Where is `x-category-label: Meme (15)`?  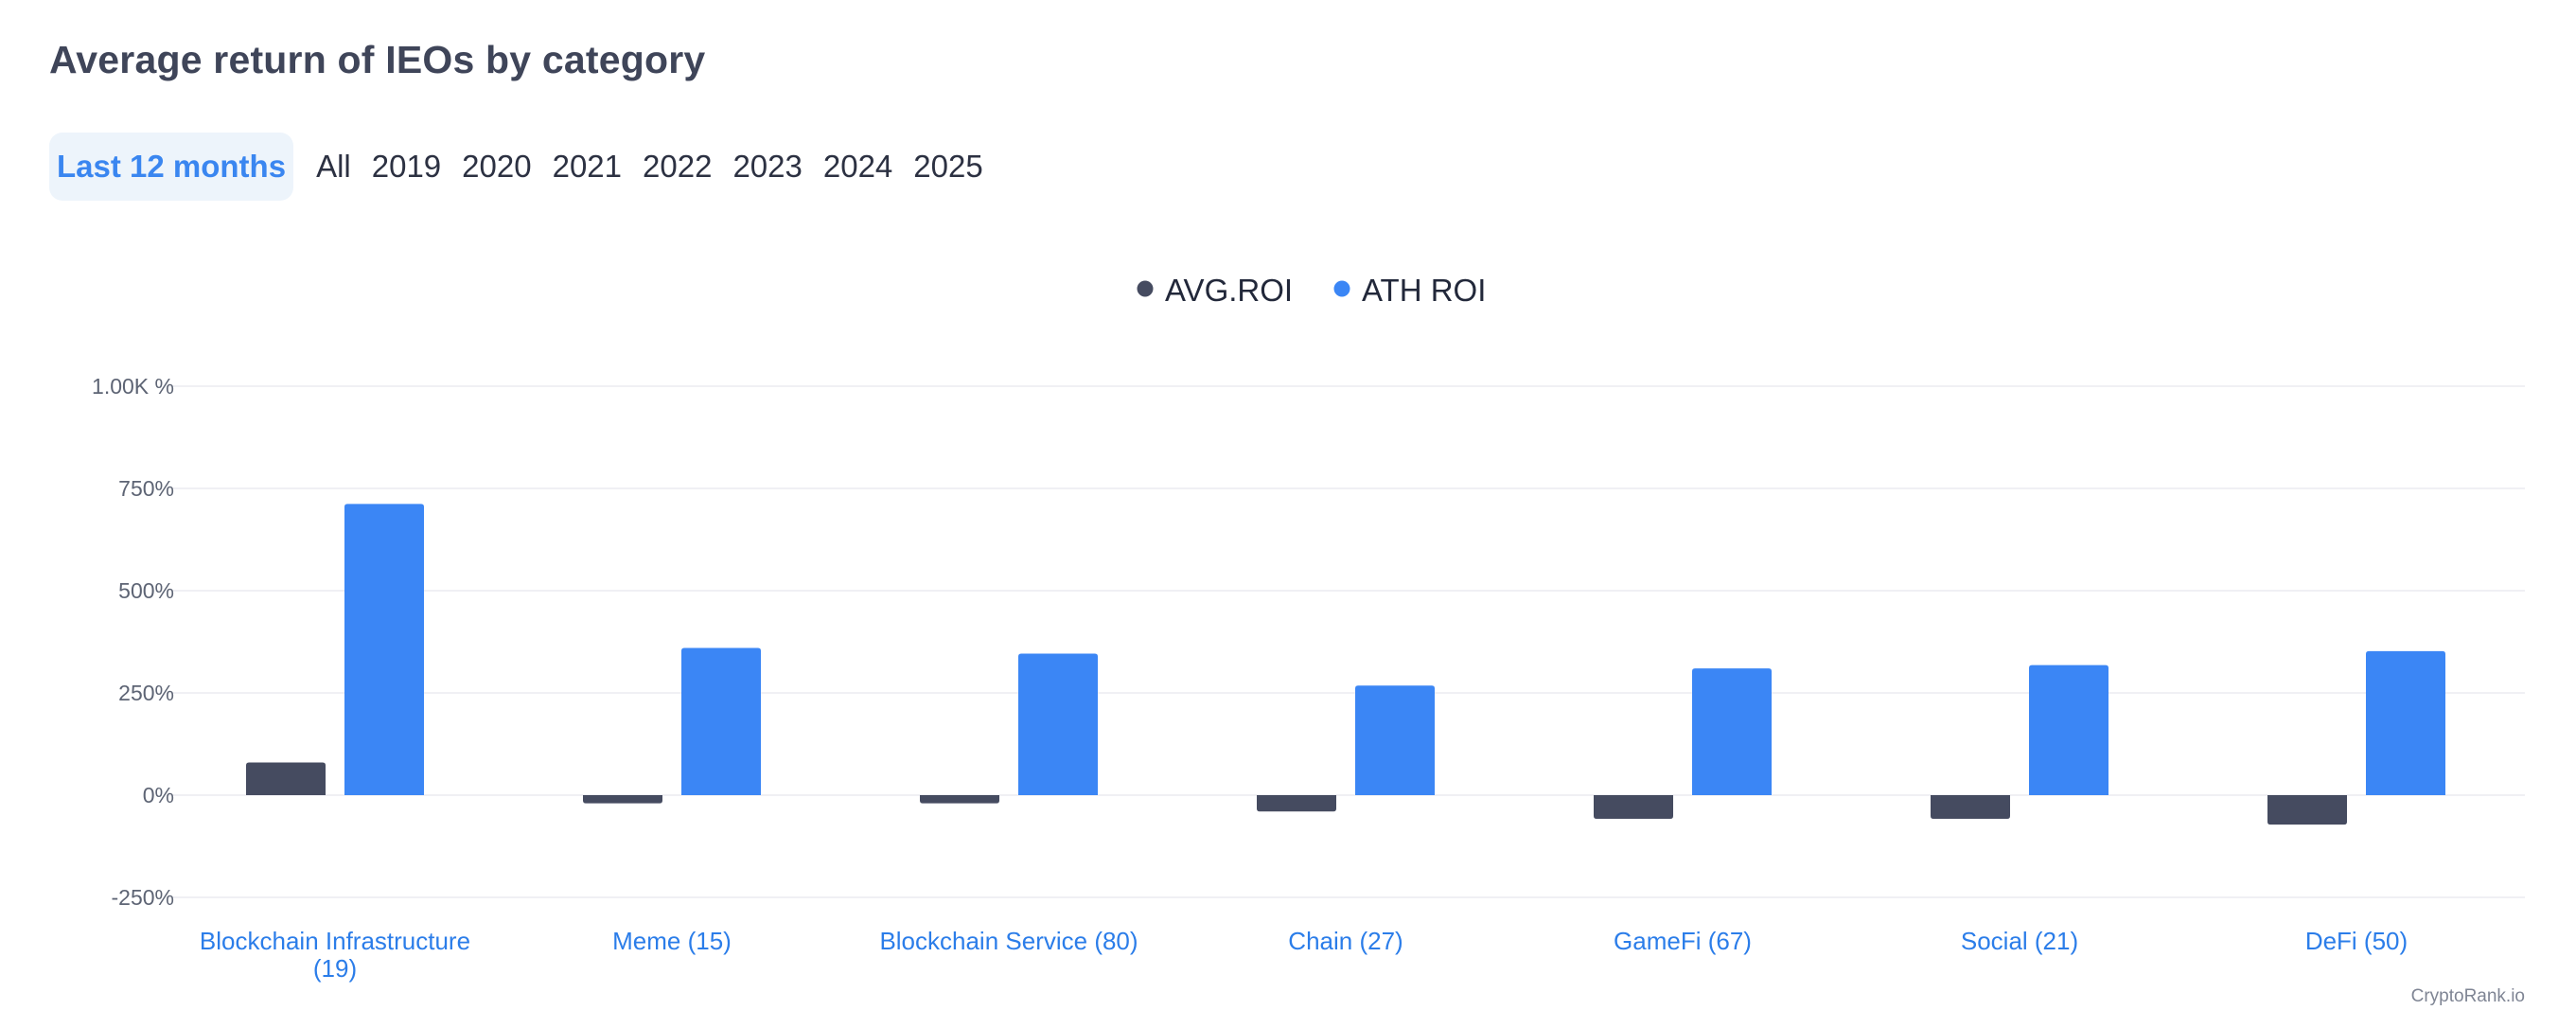
x-category-label: Meme (15) is located at coordinates (672, 941).